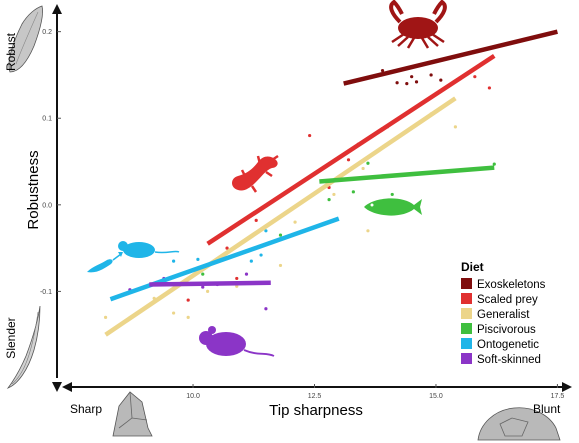 This screenshot has height=443, width=579. What do you see at coordinates (558, 396) in the screenshot?
I see `x-tick-label: 17.5` at bounding box center [558, 396].